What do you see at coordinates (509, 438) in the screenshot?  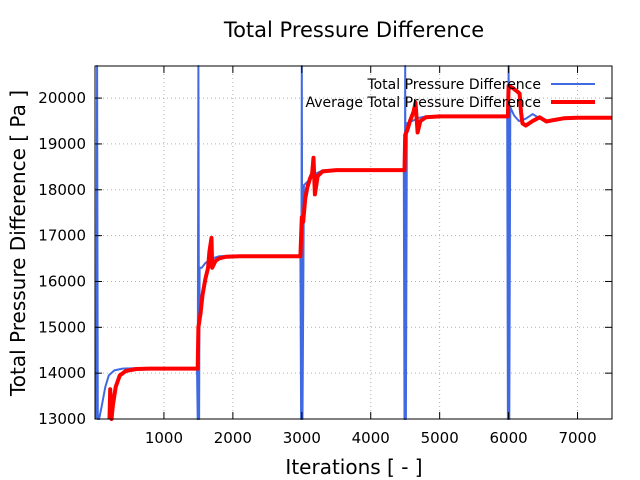 I see `x-tick-label: 6000` at bounding box center [509, 438].